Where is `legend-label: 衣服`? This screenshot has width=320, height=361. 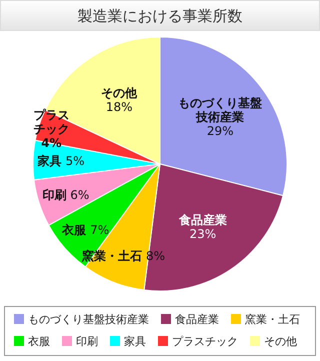 legend-label: 衣服 is located at coordinates (39, 341).